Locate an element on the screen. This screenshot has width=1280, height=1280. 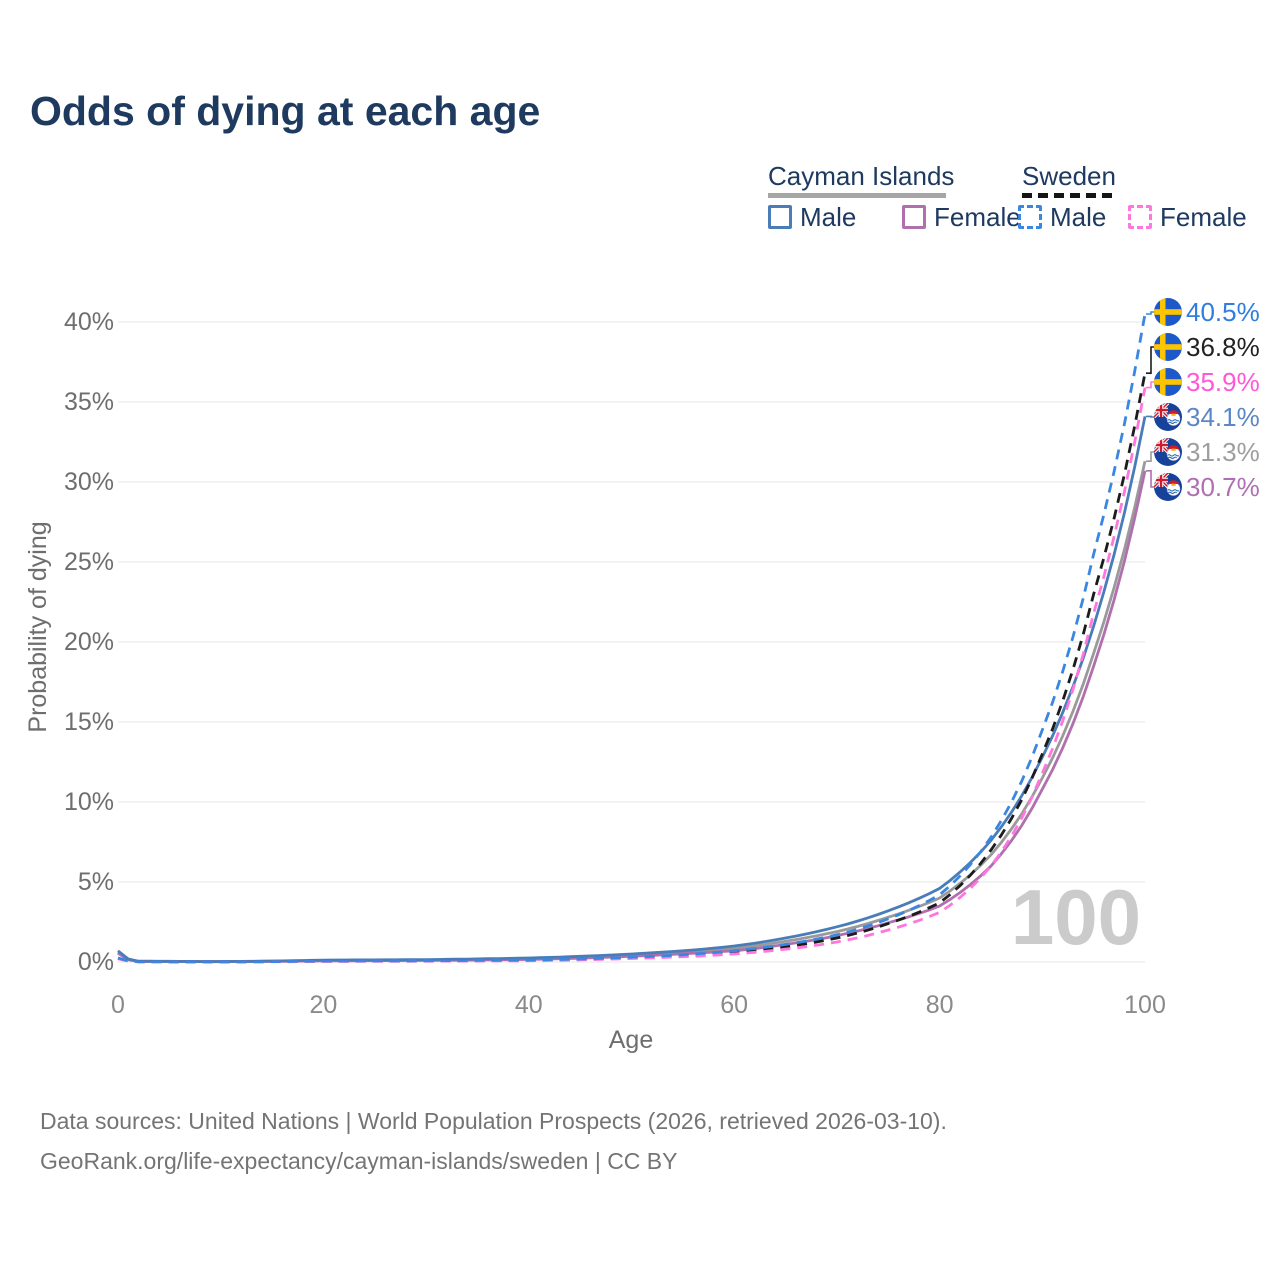
cayman-female-swatch is located at coordinates (914, 217).